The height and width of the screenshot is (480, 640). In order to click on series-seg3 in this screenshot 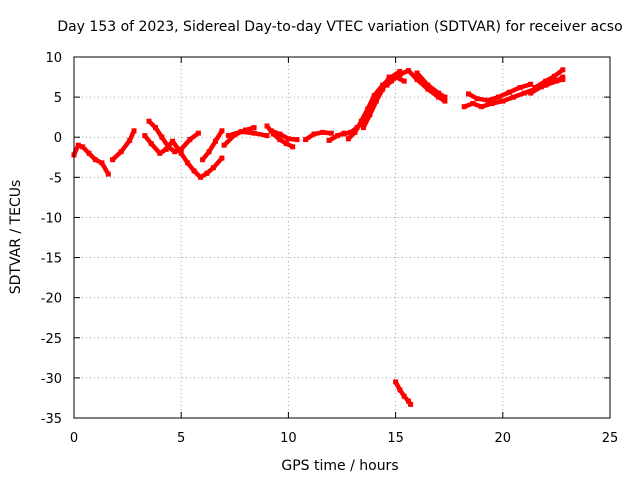, I will do `click(183, 156)`.